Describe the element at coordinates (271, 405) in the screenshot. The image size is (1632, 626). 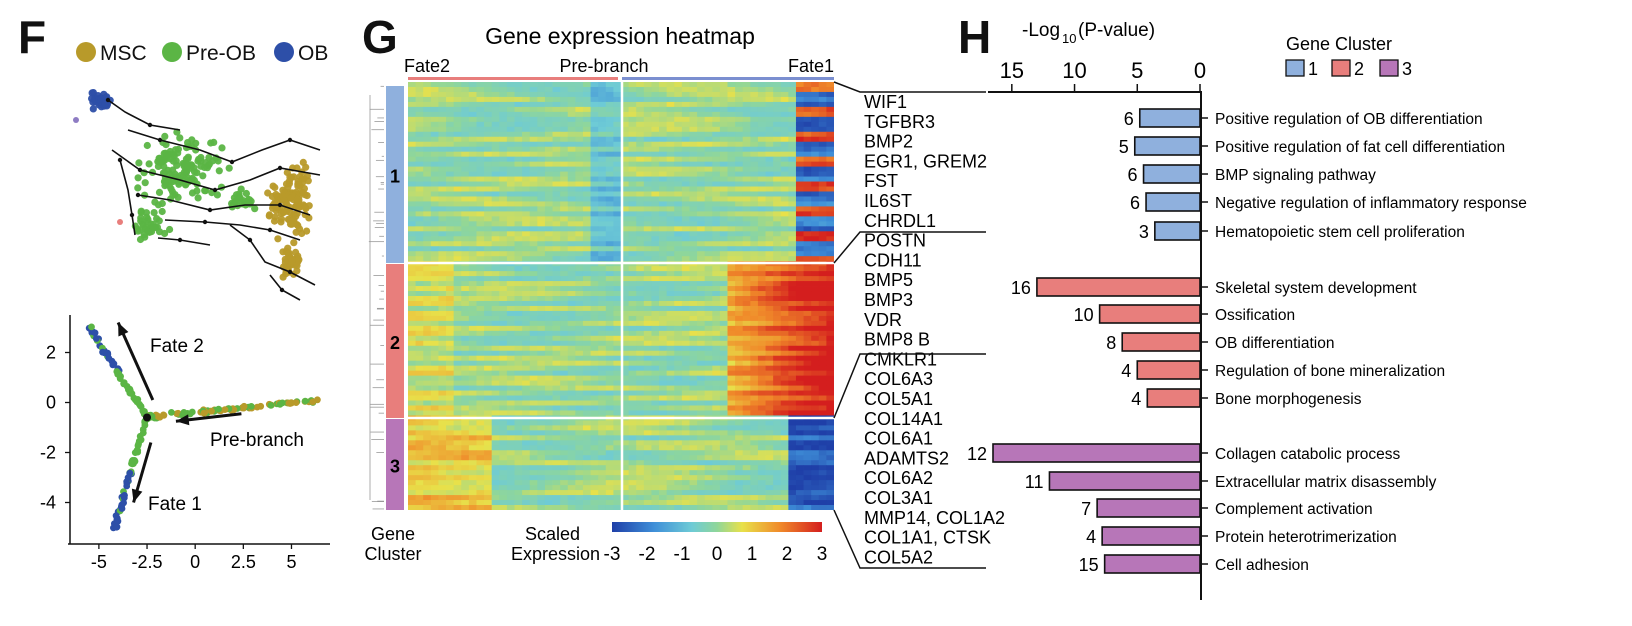
I see `trajectory-point` at that location.